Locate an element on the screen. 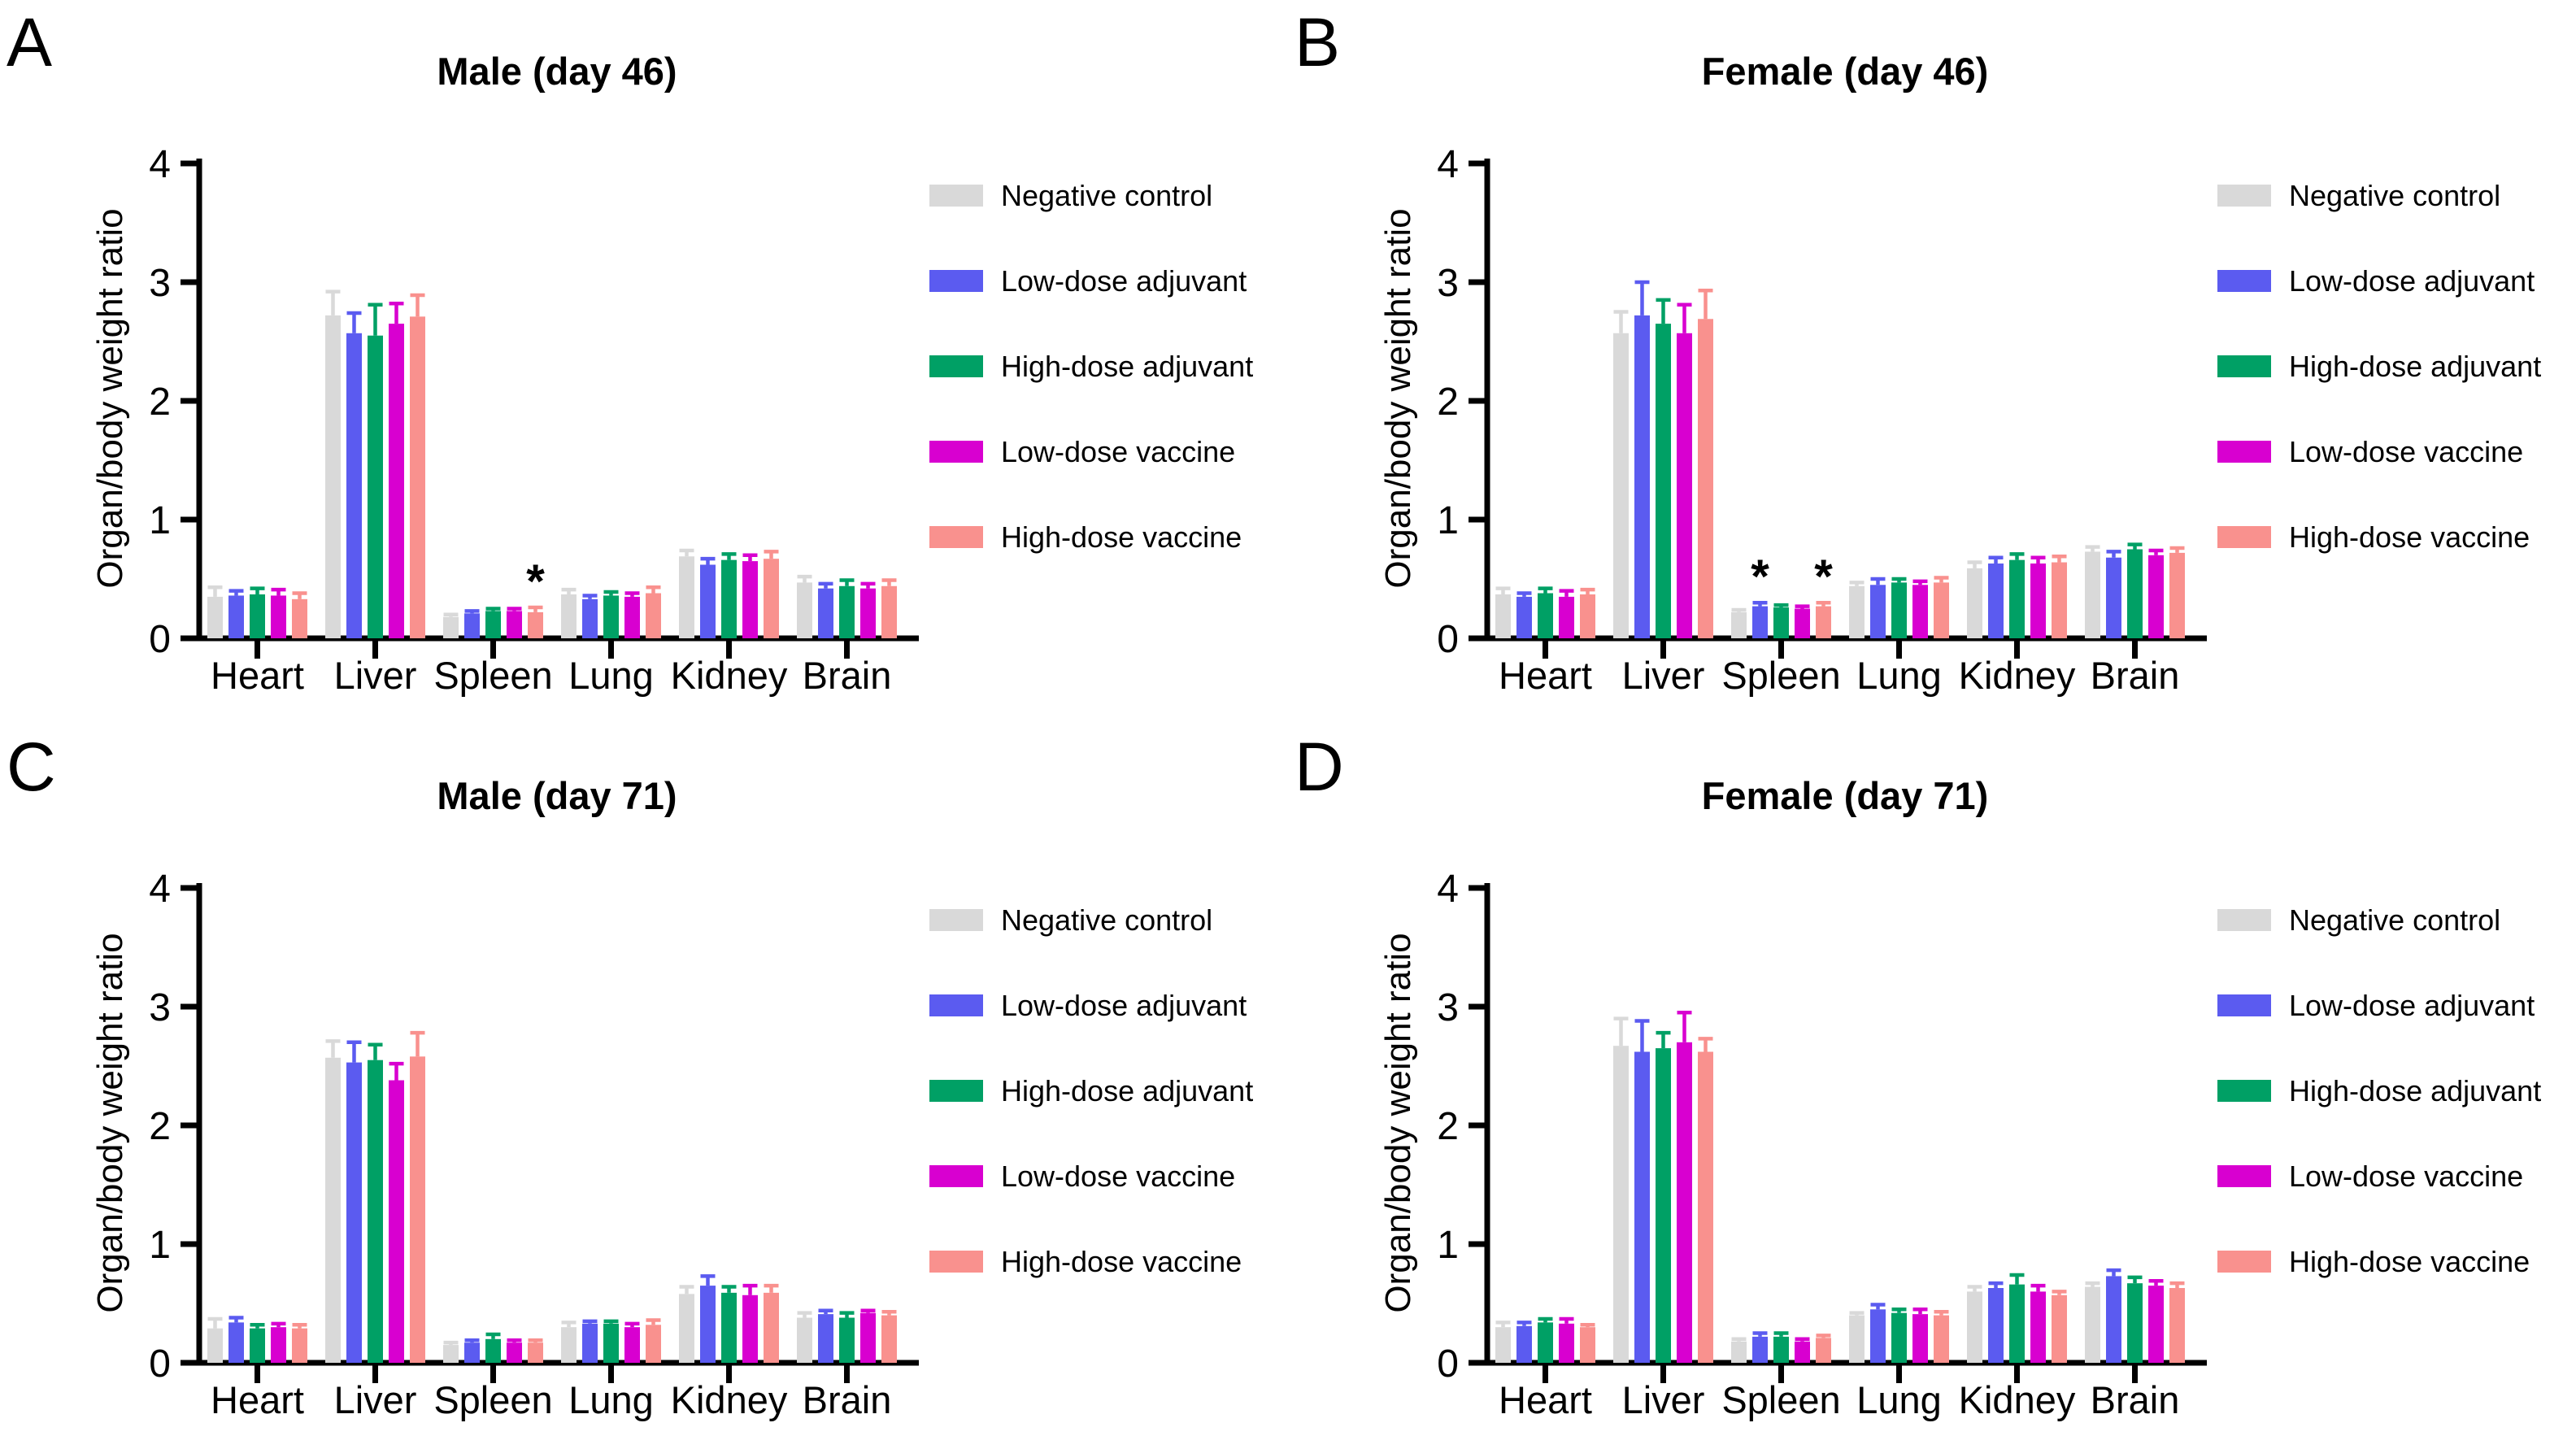 The width and height of the screenshot is (2576, 1449). x-category-label: Liver is located at coordinates (376, 1399).